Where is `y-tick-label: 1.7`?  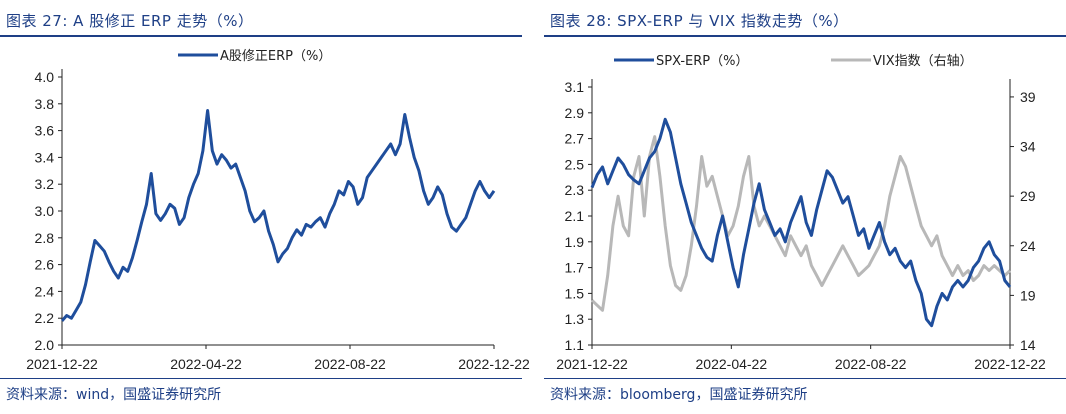
y-tick-label: 1.7 is located at coordinates (575, 268).